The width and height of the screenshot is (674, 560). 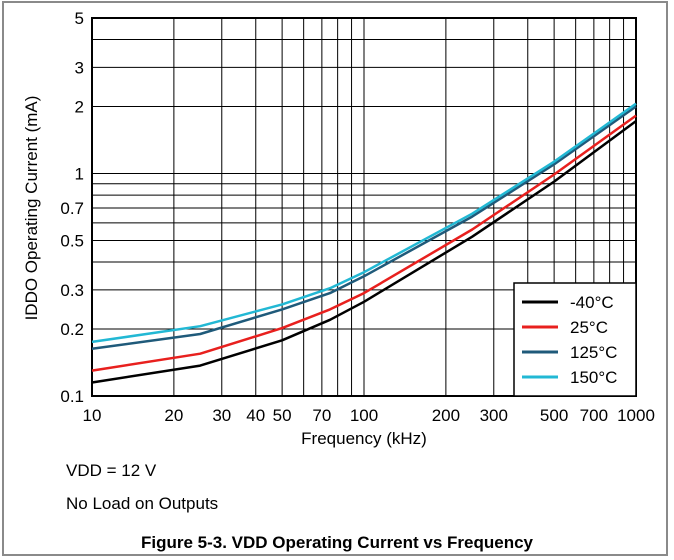 What do you see at coordinates (554, 415) in the screenshot?
I see `x-tick-label: 500` at bounding box center [554, 415].